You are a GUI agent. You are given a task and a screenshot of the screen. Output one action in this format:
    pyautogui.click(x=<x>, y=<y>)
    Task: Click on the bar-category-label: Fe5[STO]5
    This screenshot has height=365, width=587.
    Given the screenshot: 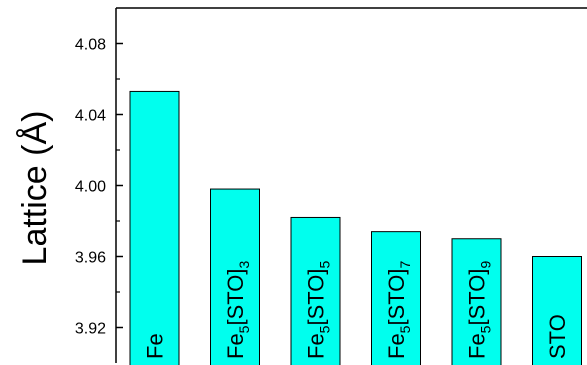 What is the action you would take?
    pyautogui.click(x=318, y=309)
    